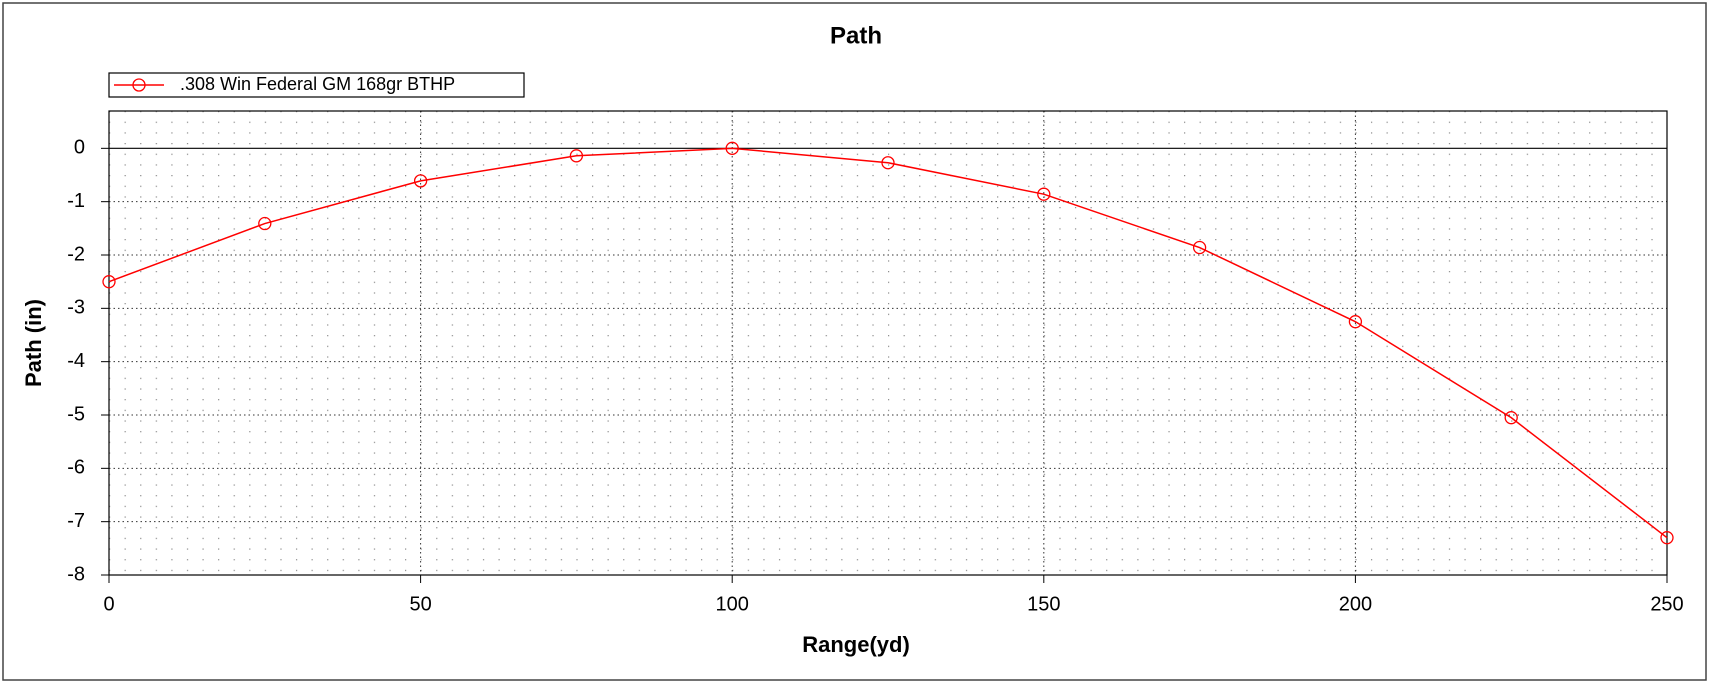  Describe the element at coordinates (76, 361) in the screenshot. I see `y-tick-label: -4` at that location.